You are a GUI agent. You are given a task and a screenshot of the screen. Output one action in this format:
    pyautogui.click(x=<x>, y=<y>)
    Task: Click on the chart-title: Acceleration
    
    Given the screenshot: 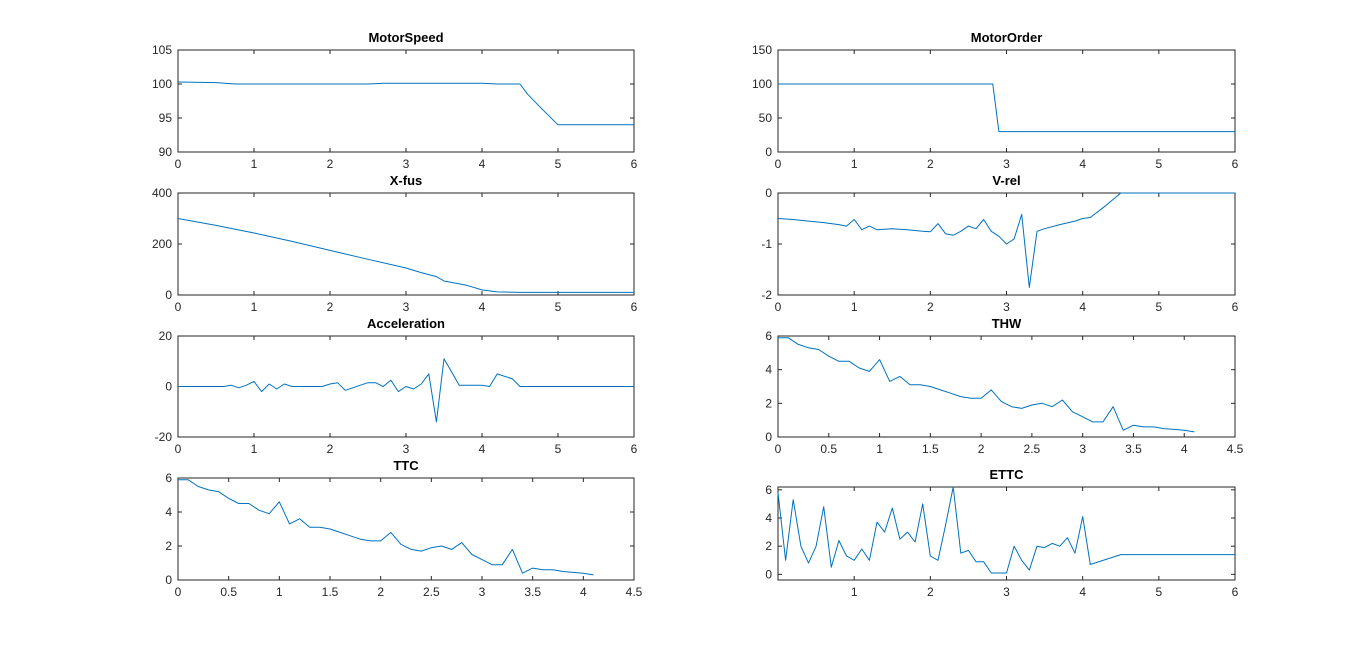 What is the action you would take?
    pyautogui.click(x=406, y=323)
    